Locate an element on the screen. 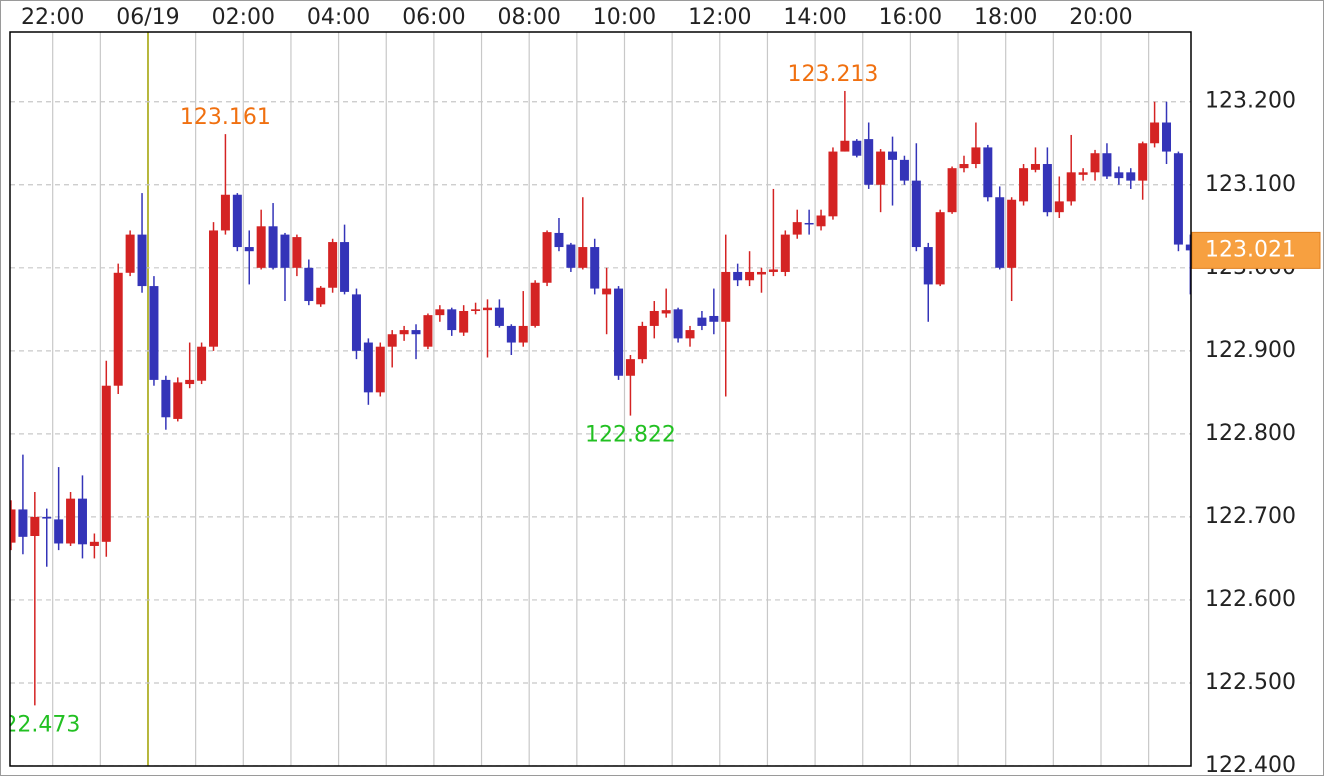 The width and height of the screenshot is (1324, 776). x-tick-label: 16:00 is located at coordinates (910, 17).